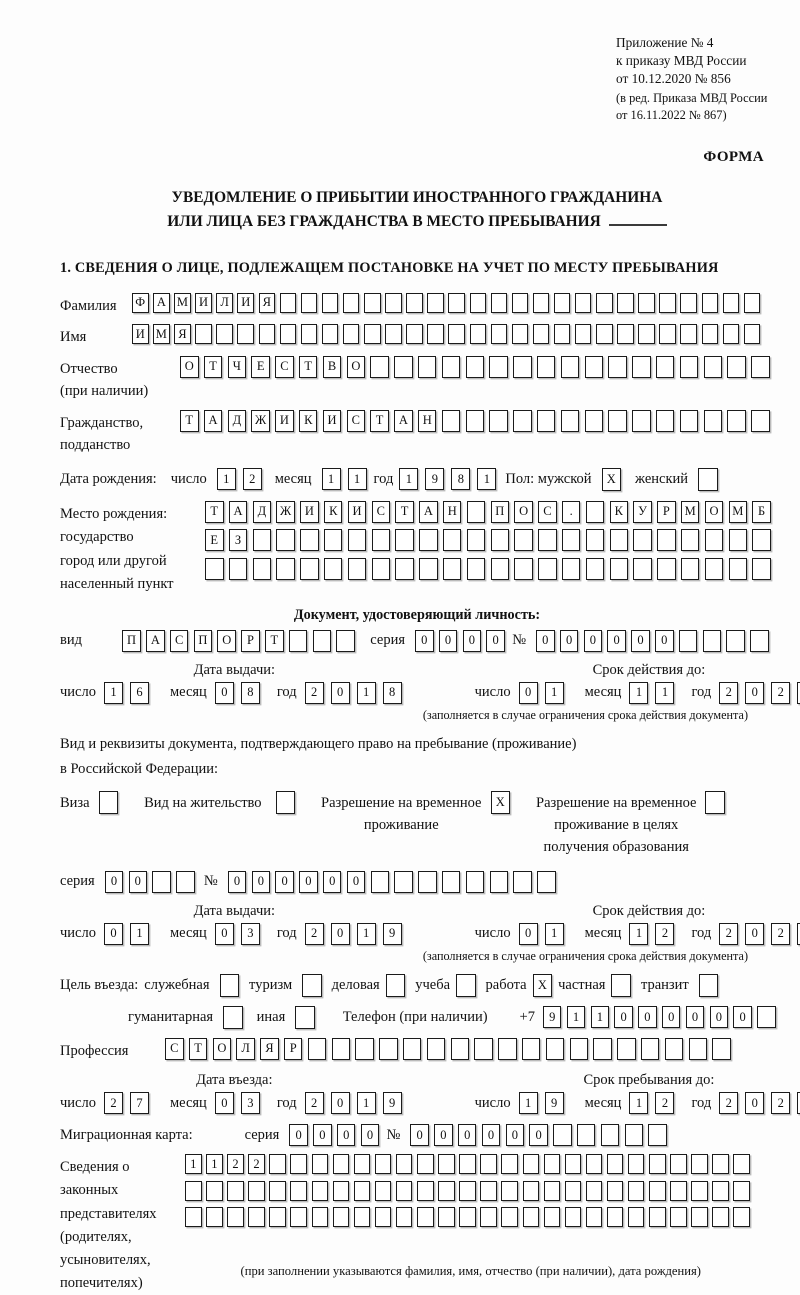 Image resolution: width=800 pixels, height=1295 pixels. I want to click on char-cell: 6, so click(139, 692).